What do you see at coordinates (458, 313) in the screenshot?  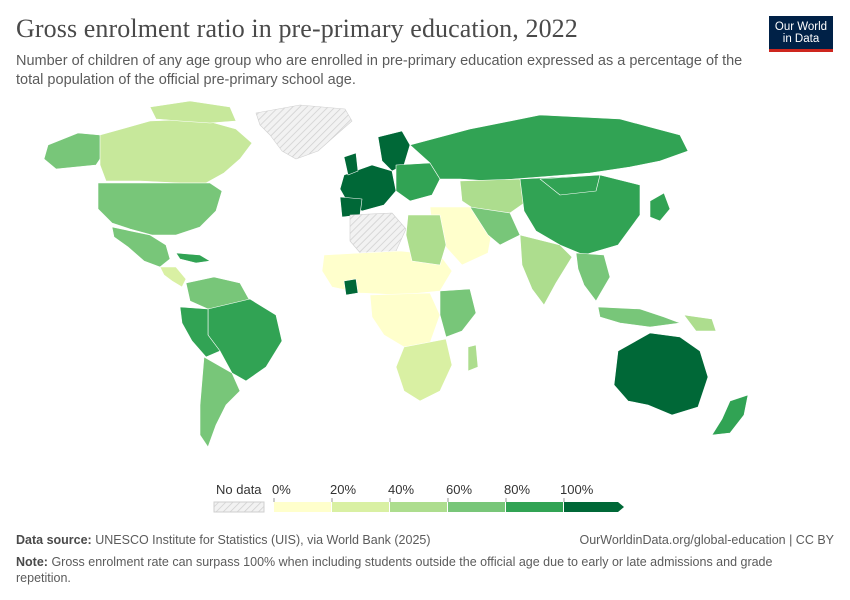 I see `region-east-africa` at bounding box center [458, 313].